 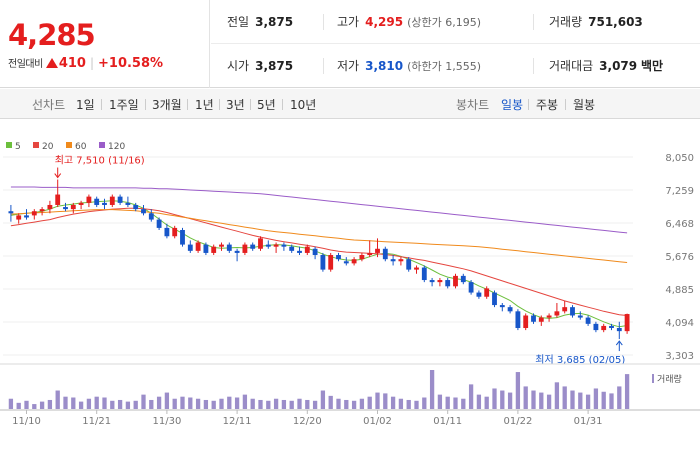 What do you see at coordinates (653, 378) in the screenshot?
I see `volume-legend-swatch` at bounding box center [653, 378].